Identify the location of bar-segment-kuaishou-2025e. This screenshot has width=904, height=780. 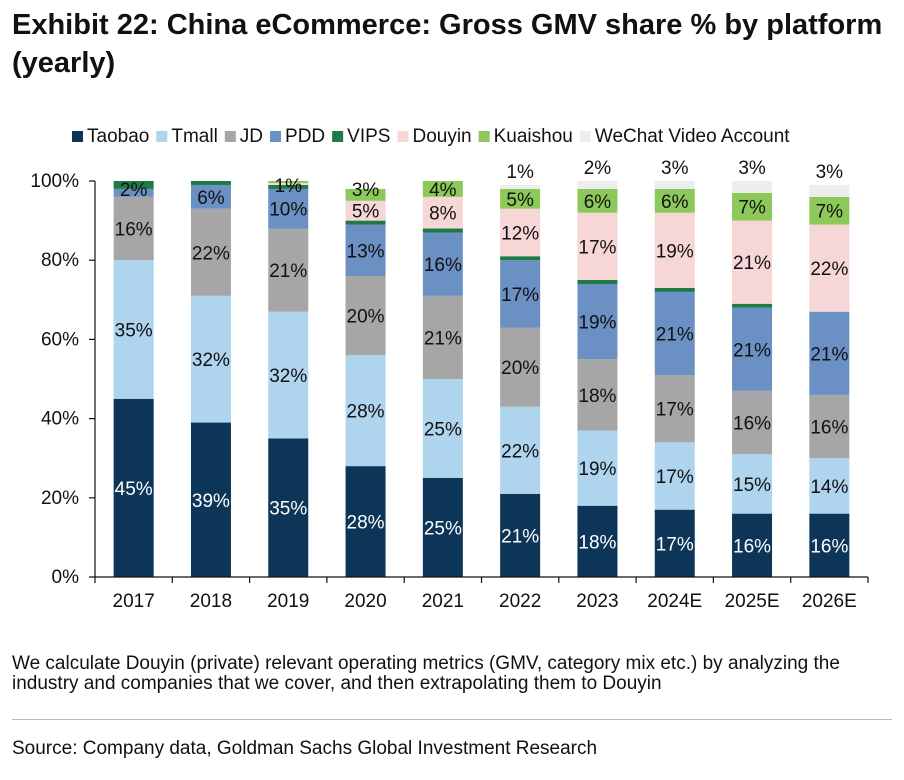
(752, 206).